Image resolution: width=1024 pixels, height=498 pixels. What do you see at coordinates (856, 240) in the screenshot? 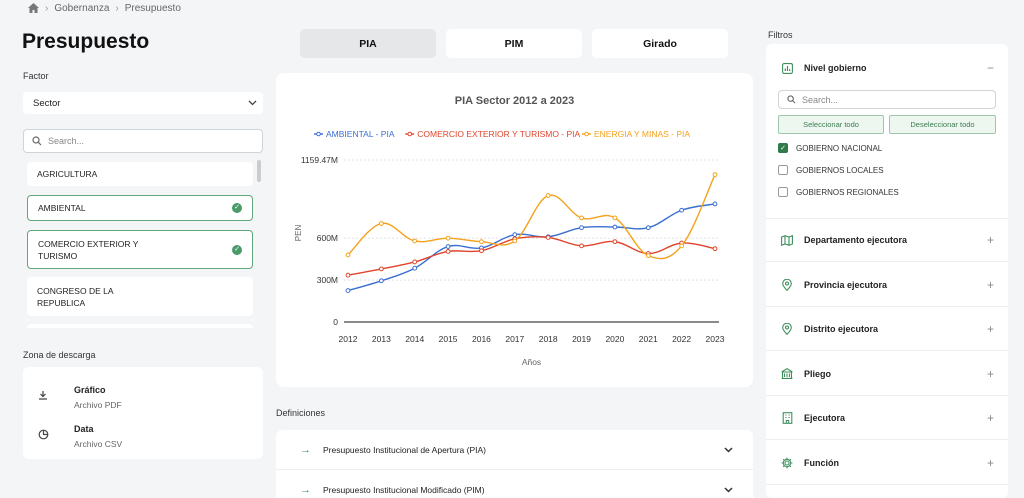
I see `filter-label: Departamento ejecutora` at bounding box center [856, 240].